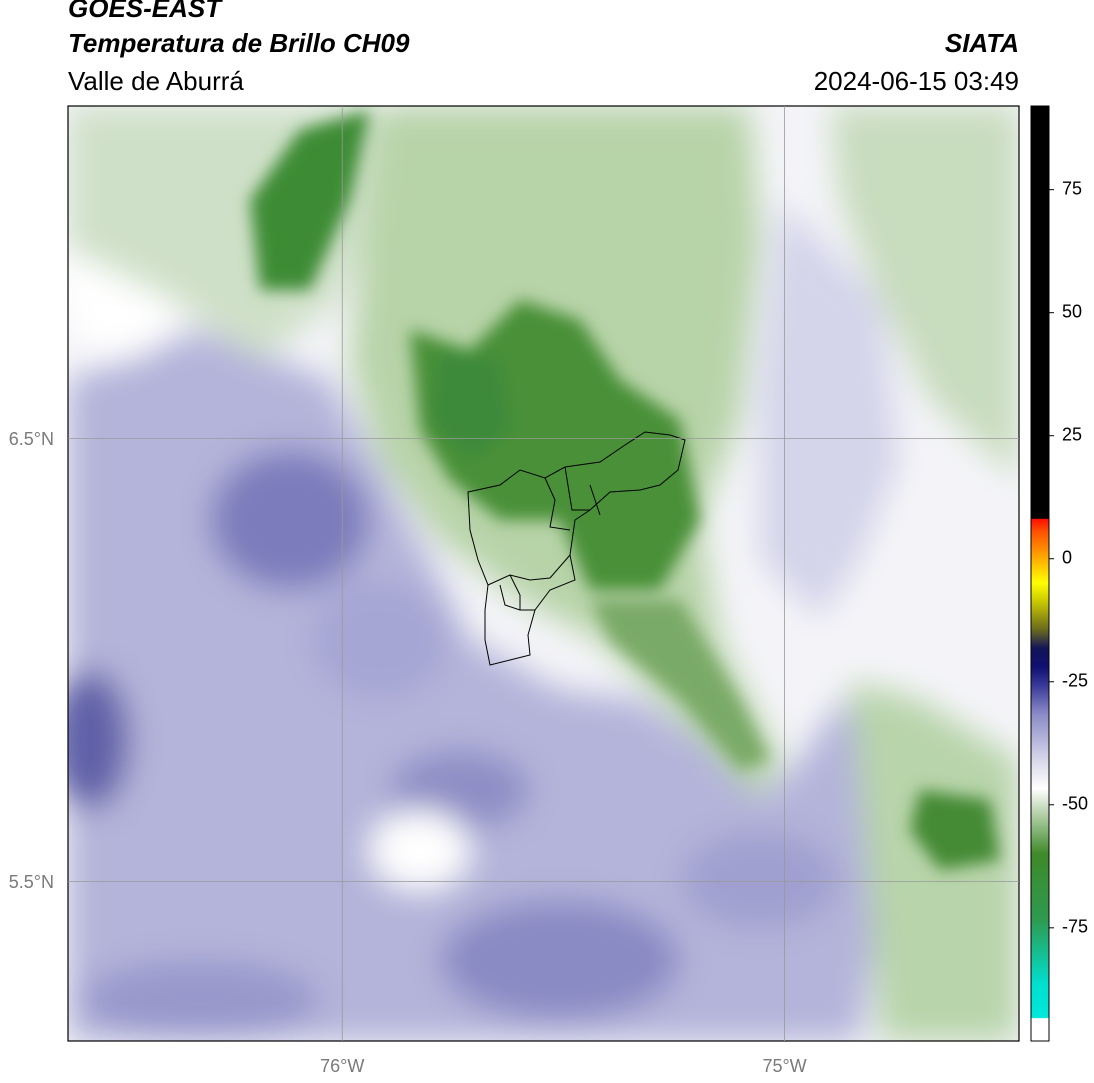 The height and width of the screenshot is (1083, 1094). What do you see at coordinates (1072, 434) in the screenshot?
I see `colorbar-tick-label: 25` at bounding box center [1072, 434].